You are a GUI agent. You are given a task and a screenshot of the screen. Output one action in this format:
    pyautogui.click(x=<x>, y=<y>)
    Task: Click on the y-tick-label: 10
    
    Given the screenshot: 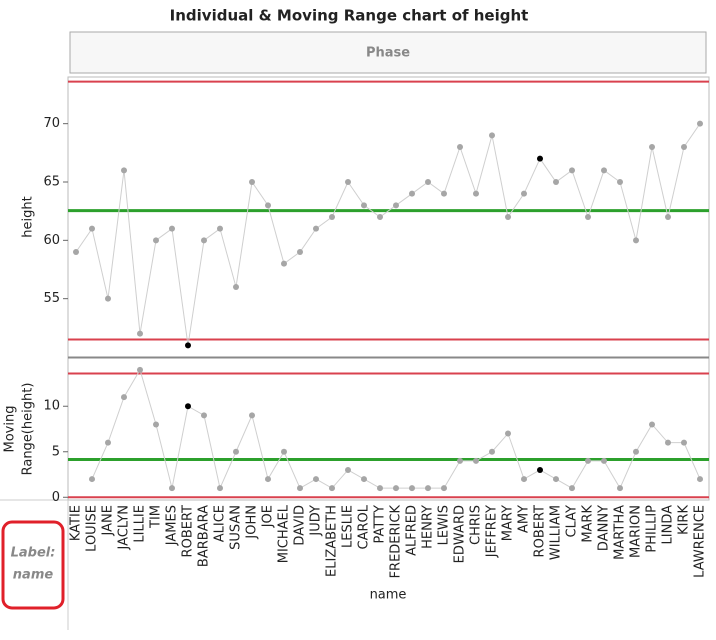 What is the action you would take?
    pyautogui.click(x=51, y=406)
    